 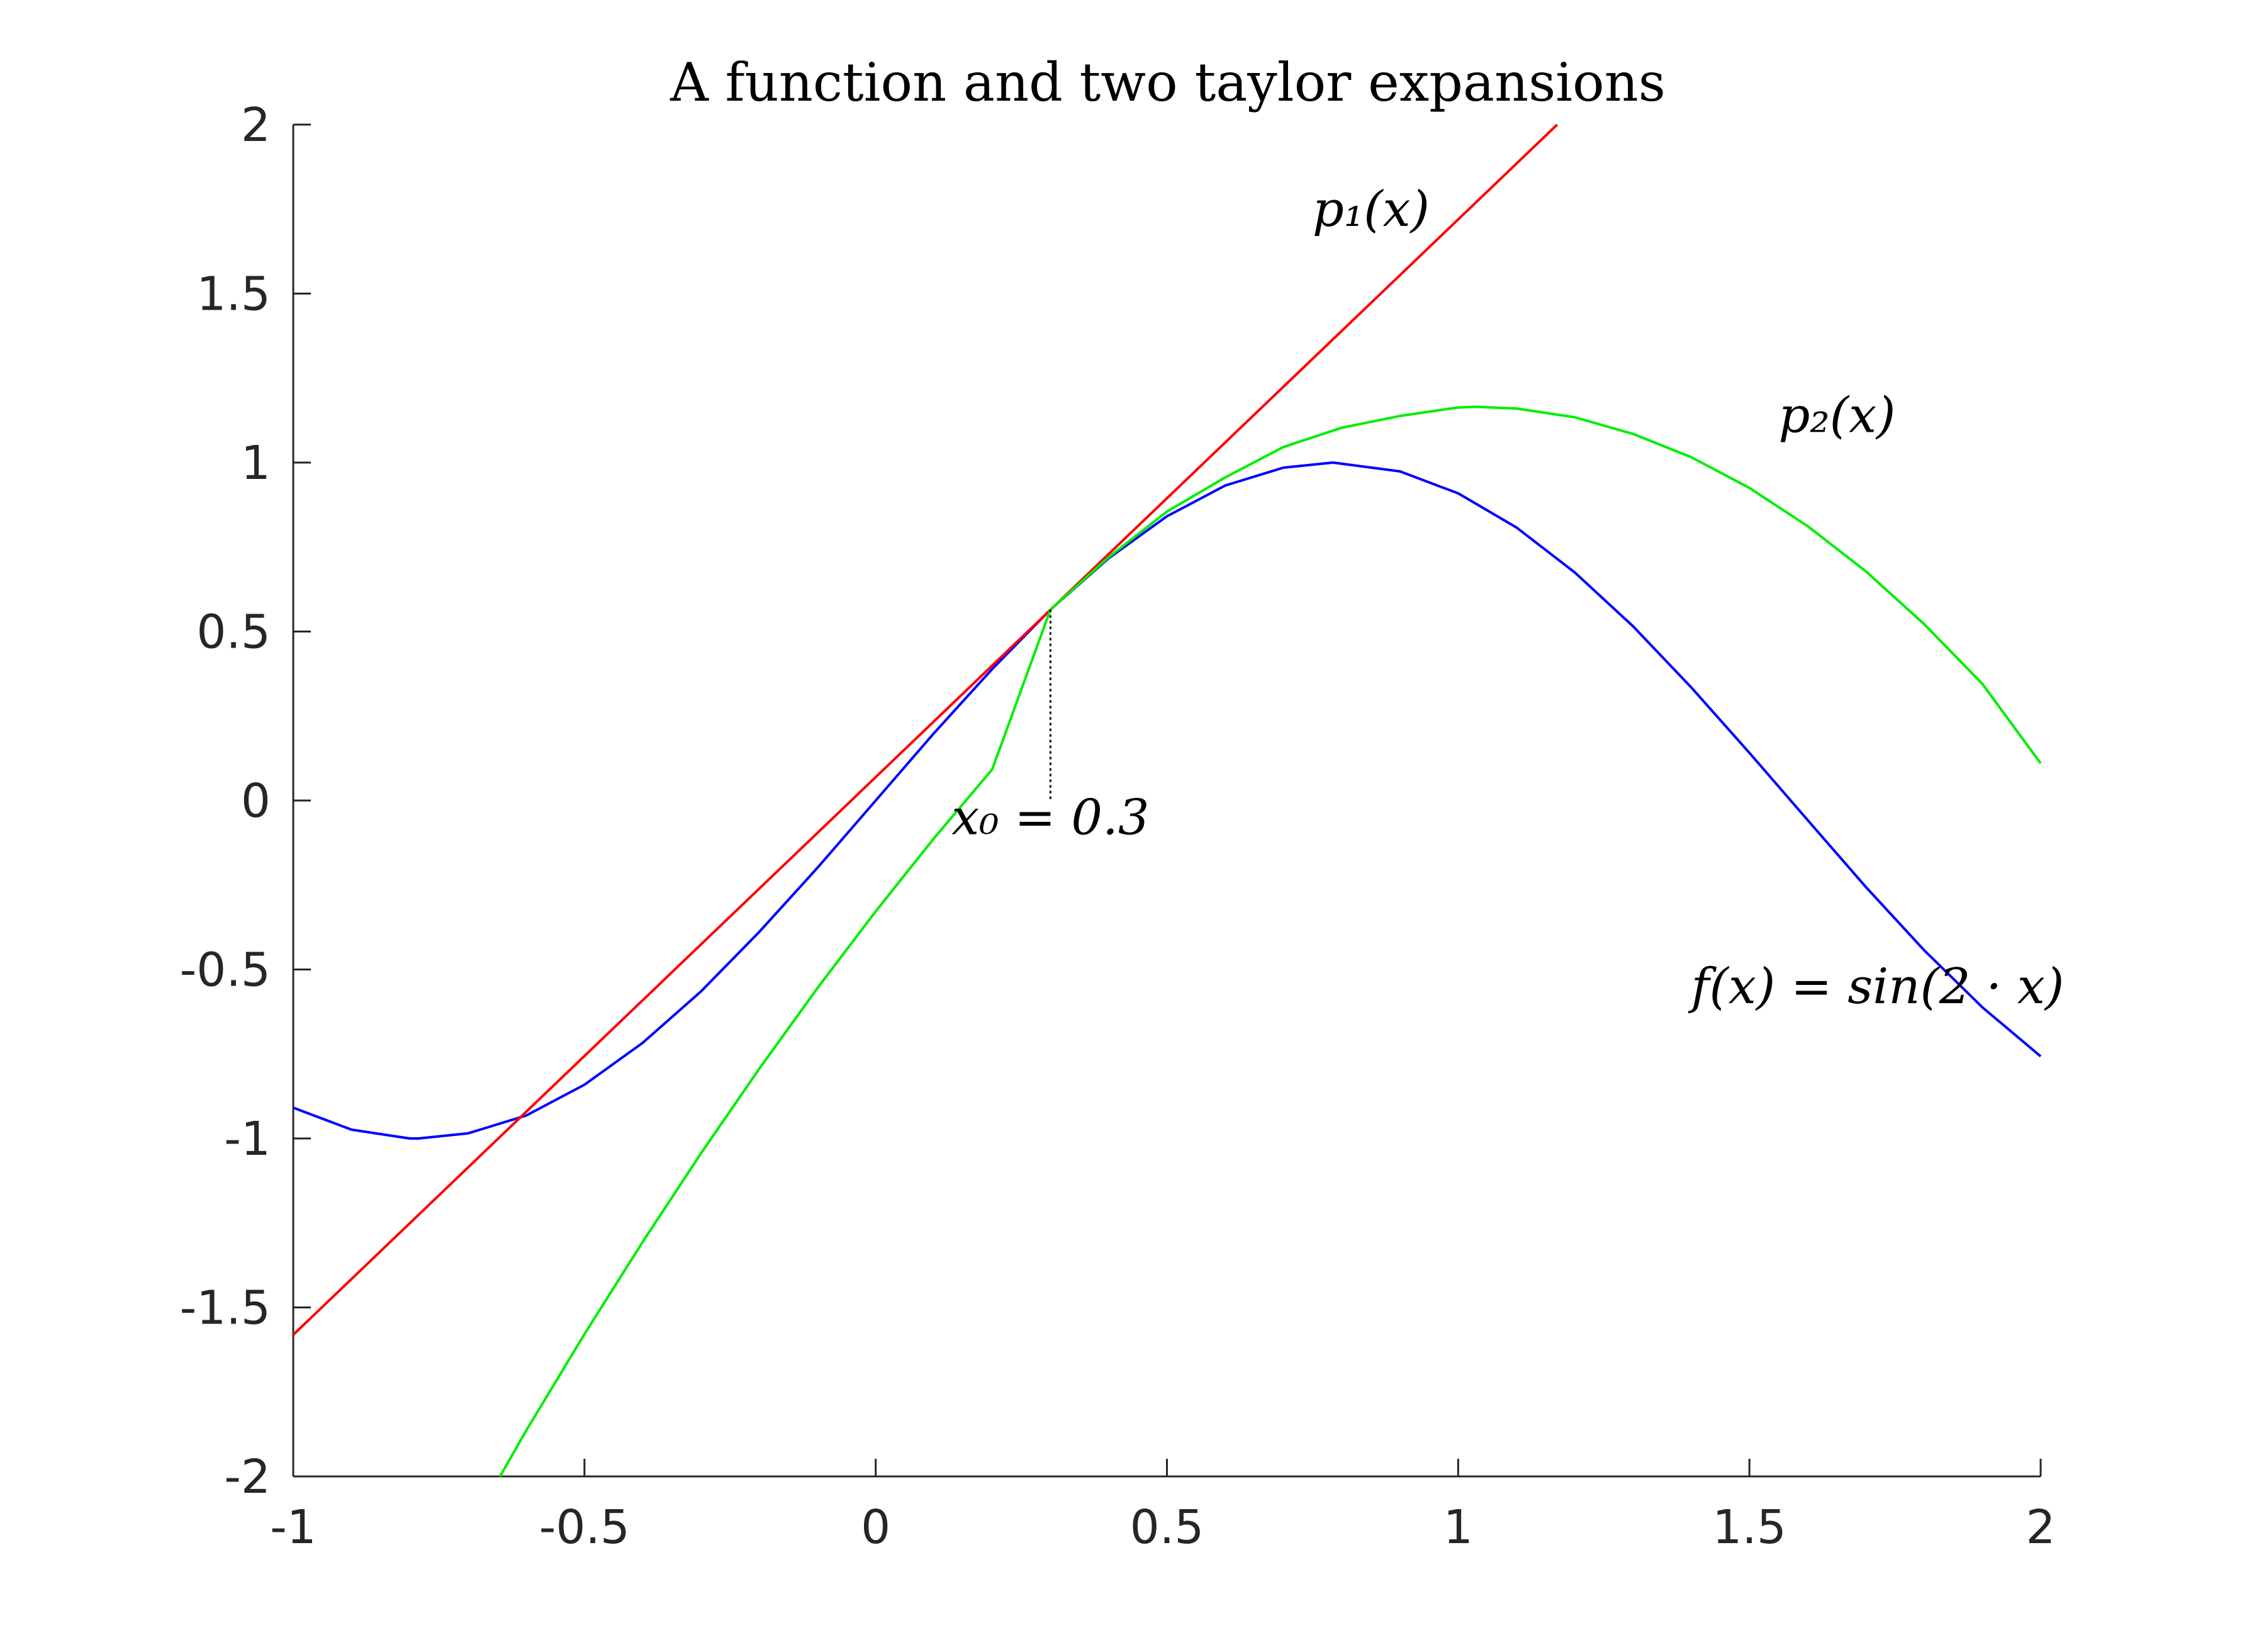 What do you see at coordinates (1168, 82) in the screenshot?
I see `chart-title: A function and two taylor expansions` at bounding box center [1168, 82].